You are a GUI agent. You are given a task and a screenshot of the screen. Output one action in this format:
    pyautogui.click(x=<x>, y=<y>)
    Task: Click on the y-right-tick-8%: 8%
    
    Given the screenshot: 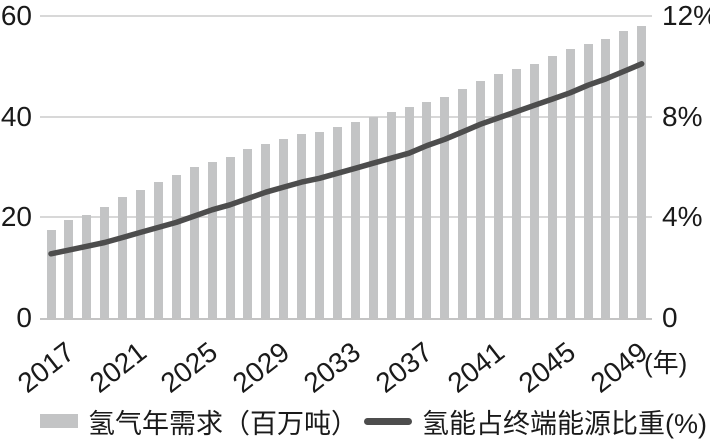 What is the action you would take?
    pyautogui.click(x=682, y=116)
    